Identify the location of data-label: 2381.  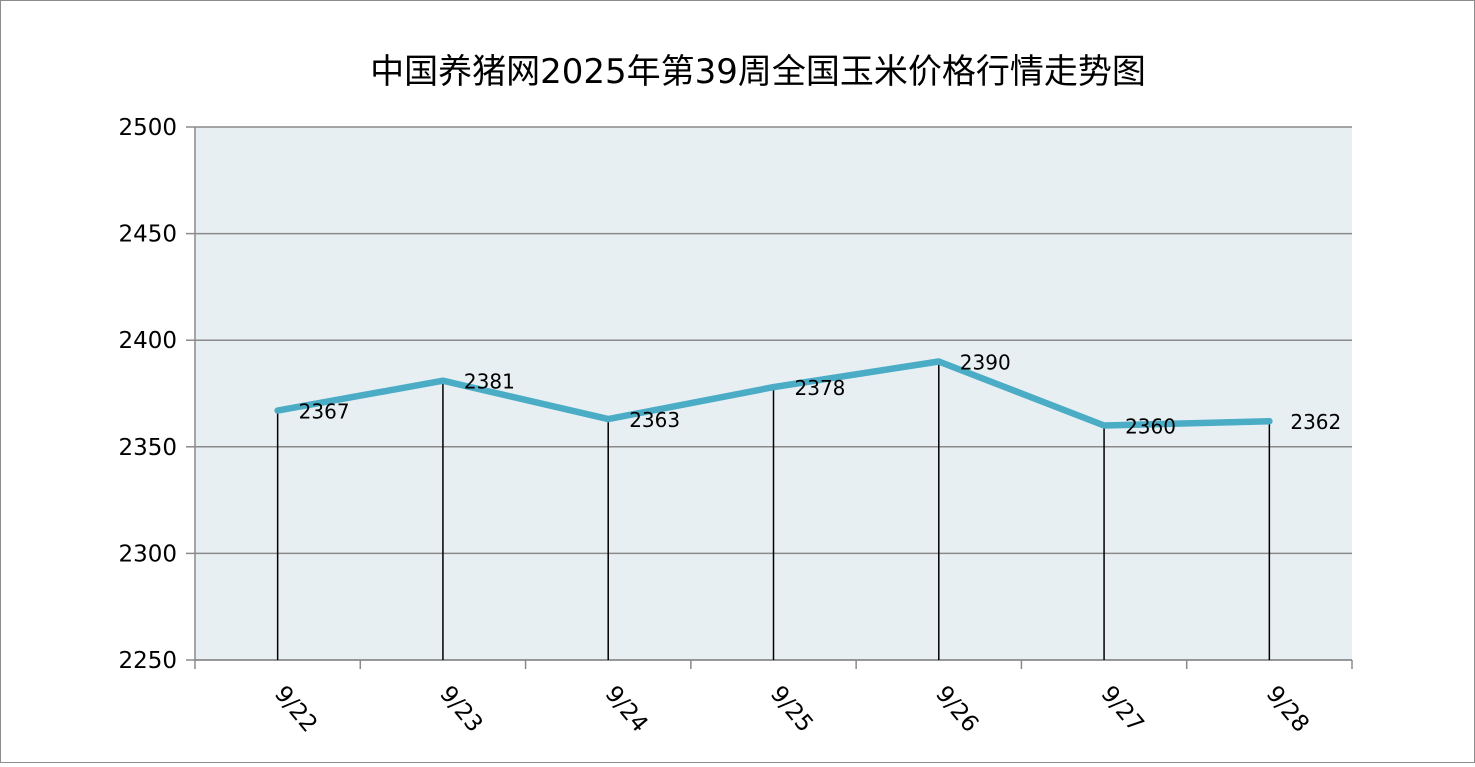
(489, 382).